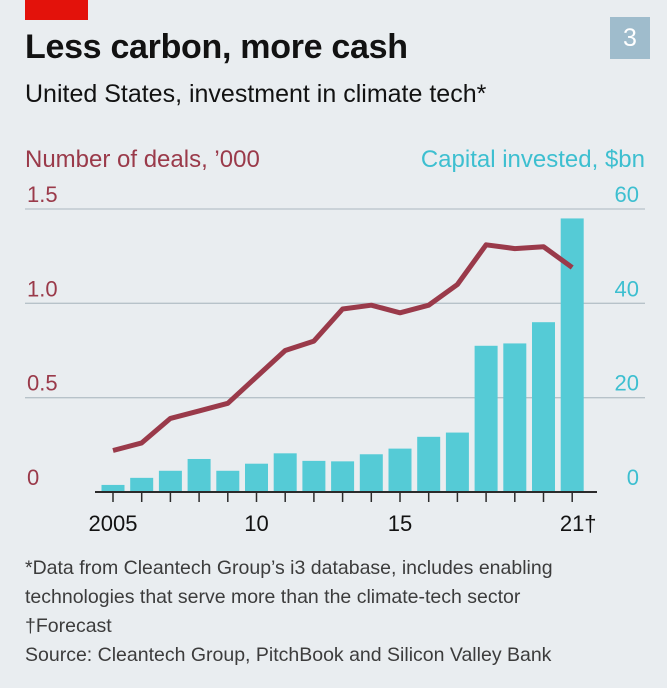 The image size is (667, 688). Describe the element at coordinates (532, 159) in the screenshot. I see `right-axis-label: Capital invested, $bn` at that location.